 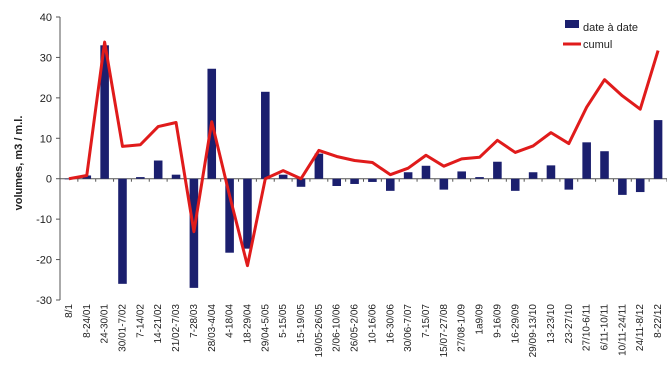 What do you see at coordinates (283, 321) in the screenshot?
I see `x-tick-label: 5-15/05` at bounding box center [283, 321].